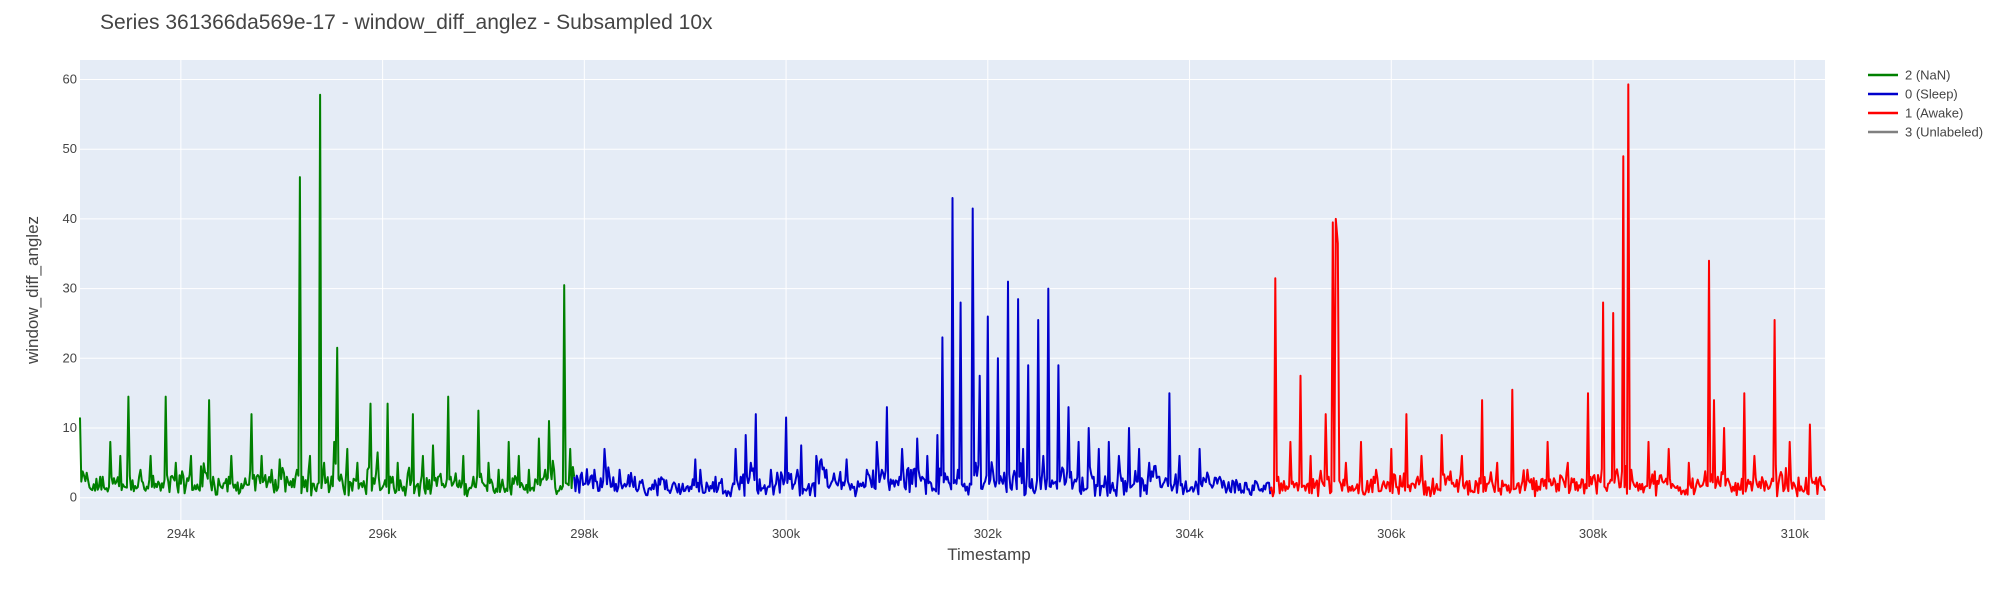  Describe the element at coordinates (1593, 533) in the screenshot. I see `x-tick-label: 308k` at that location.